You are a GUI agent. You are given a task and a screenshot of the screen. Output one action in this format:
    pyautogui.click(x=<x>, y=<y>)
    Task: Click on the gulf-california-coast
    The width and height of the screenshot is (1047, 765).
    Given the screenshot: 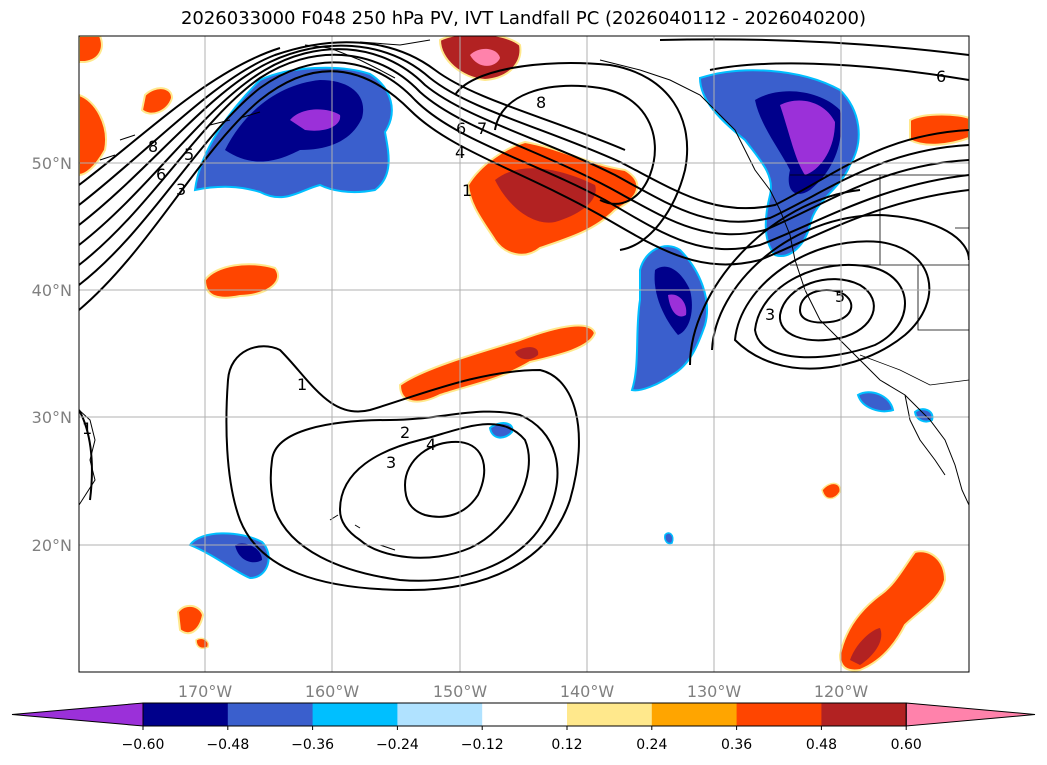 What is the action you would take?
    pyautogui.click(x=925, y=435)
    